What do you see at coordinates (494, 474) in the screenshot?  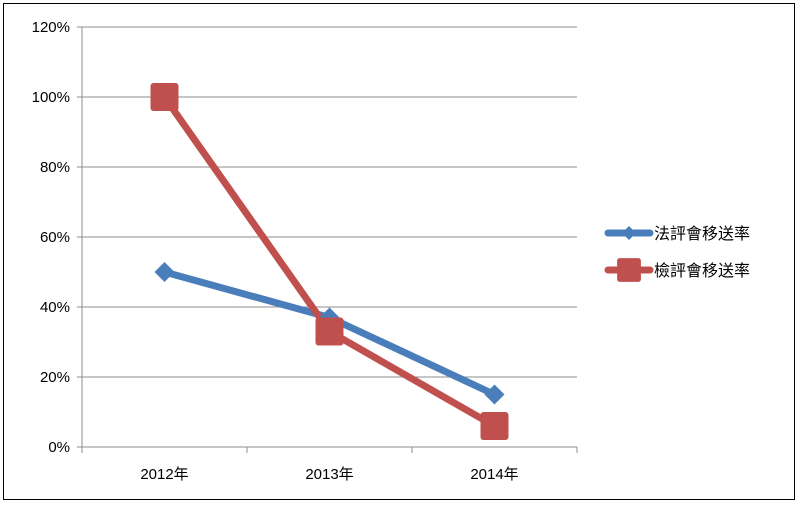 I see `x-tick-label: 2014年` at bounding box center [494, 474].